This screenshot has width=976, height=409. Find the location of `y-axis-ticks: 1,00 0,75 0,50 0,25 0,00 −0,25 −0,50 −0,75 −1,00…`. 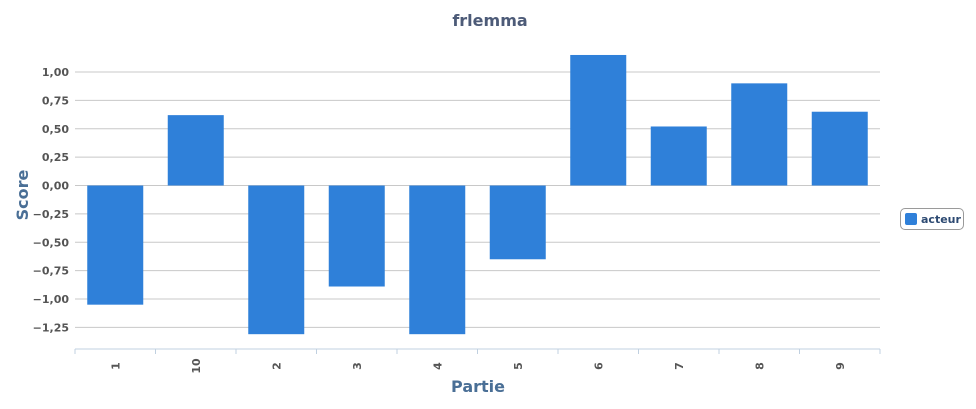

y-axis-ticks: 1,00 0,75 0,50 0,25 0,00 −0,25 −0,50 −0,75 −1,00… is located at coordinates (51, 200).